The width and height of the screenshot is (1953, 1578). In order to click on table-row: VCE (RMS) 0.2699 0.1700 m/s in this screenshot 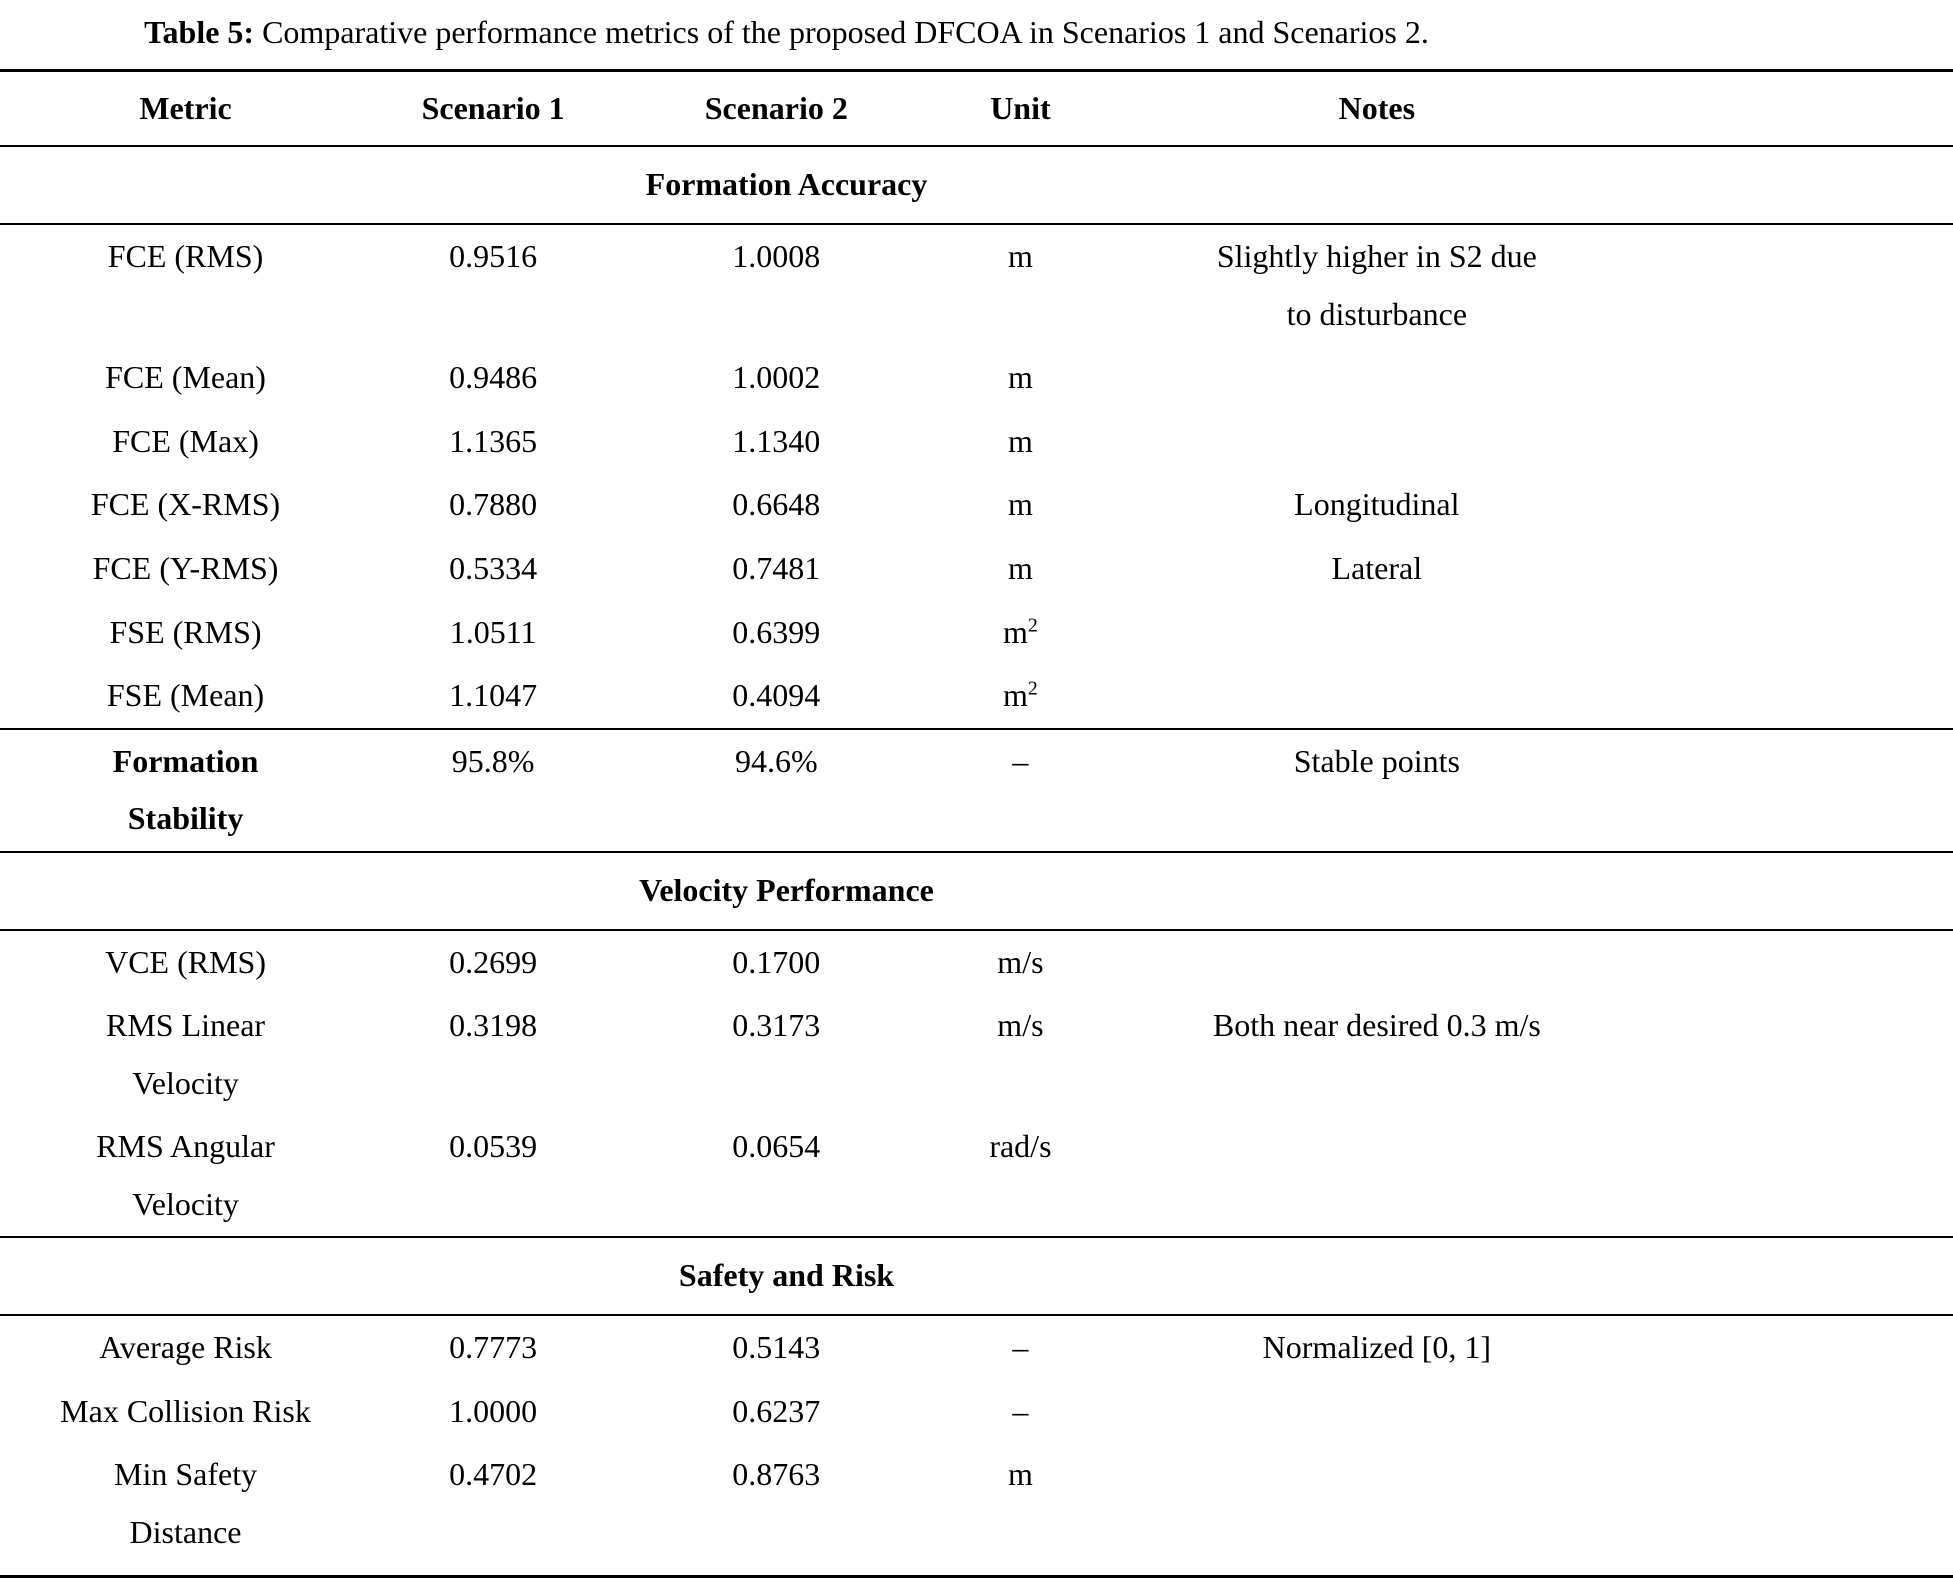, I will do `click(976, 962)`.